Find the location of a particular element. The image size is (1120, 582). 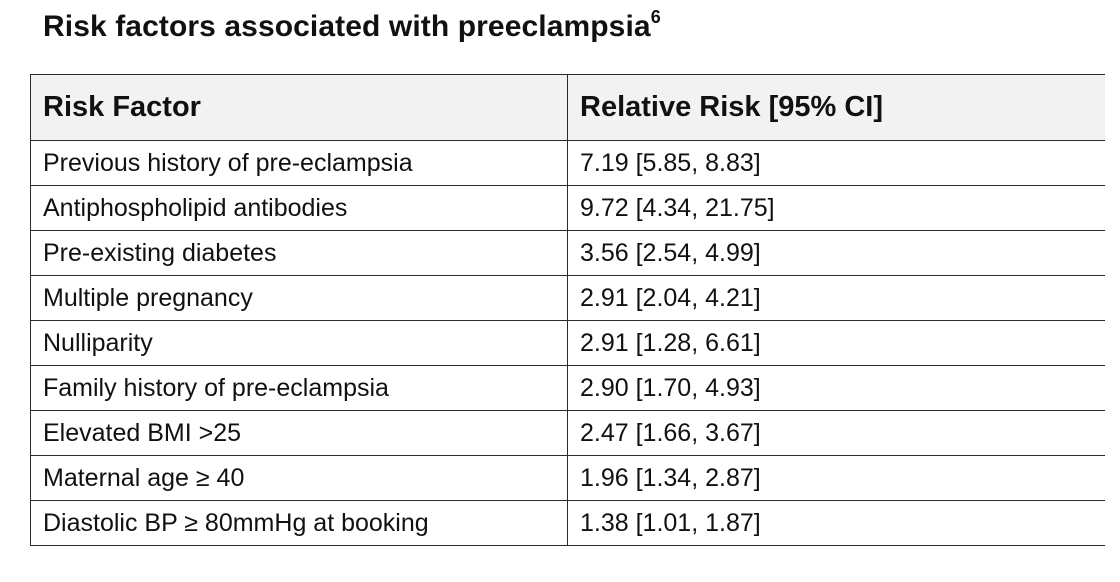

cell-relative-risk: 3.56 [2.54, 4.99] is located at coordinates (836, 253).